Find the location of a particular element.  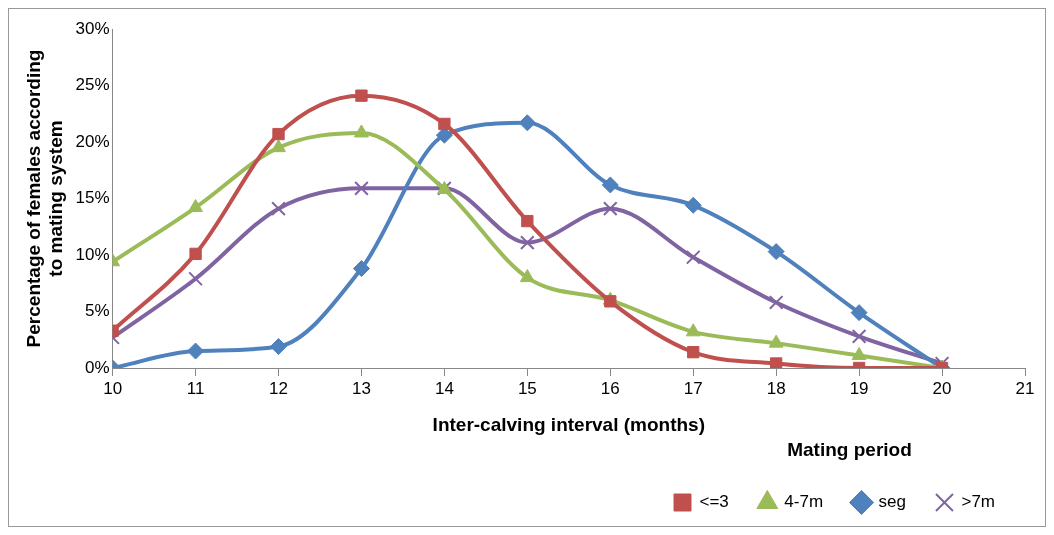

x-tick-label: 16 is located at coordinates (610, 388).